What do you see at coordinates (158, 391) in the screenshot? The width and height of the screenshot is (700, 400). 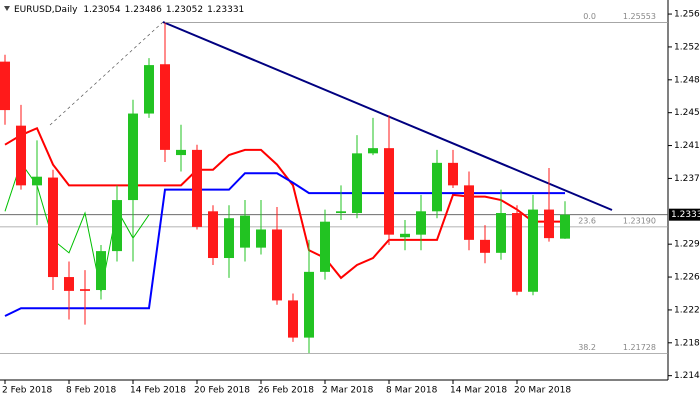 I see `x-tick-label: 14 Feb 2018` at bounding box center [158, 391].